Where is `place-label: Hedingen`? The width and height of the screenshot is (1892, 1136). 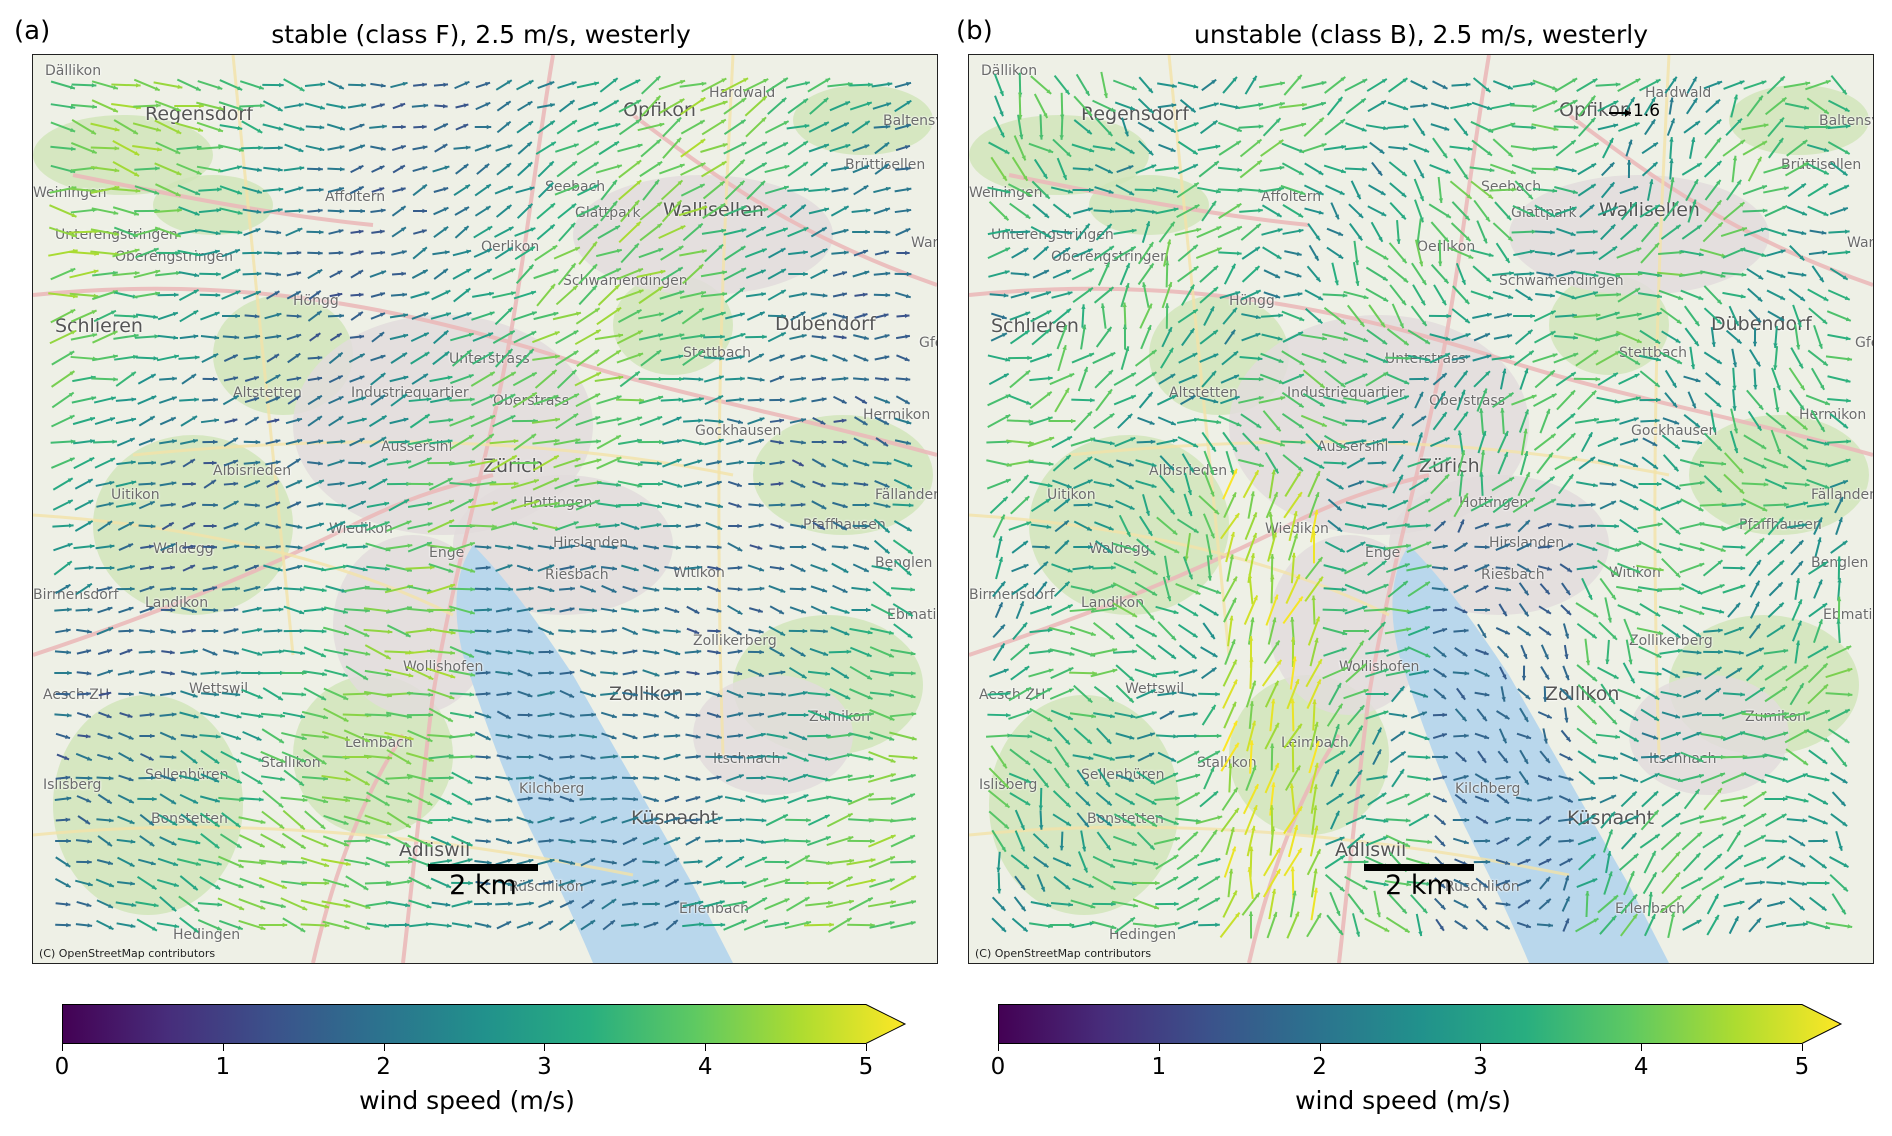
place-label: Hedingen is located at coordinates (1143, 935).